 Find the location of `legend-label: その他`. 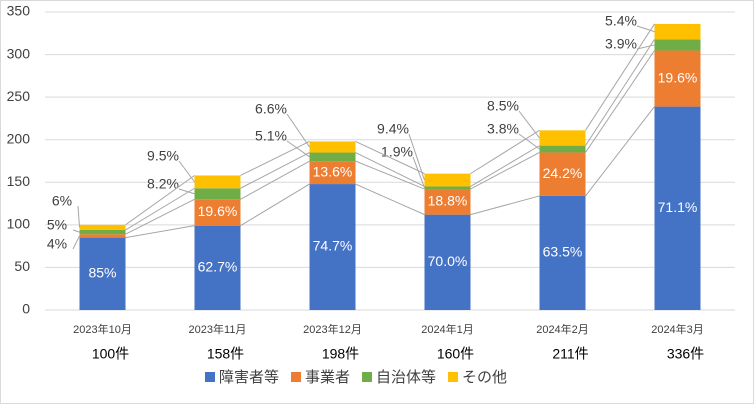

legend-label: その他 is located at coordinates (484, 377).